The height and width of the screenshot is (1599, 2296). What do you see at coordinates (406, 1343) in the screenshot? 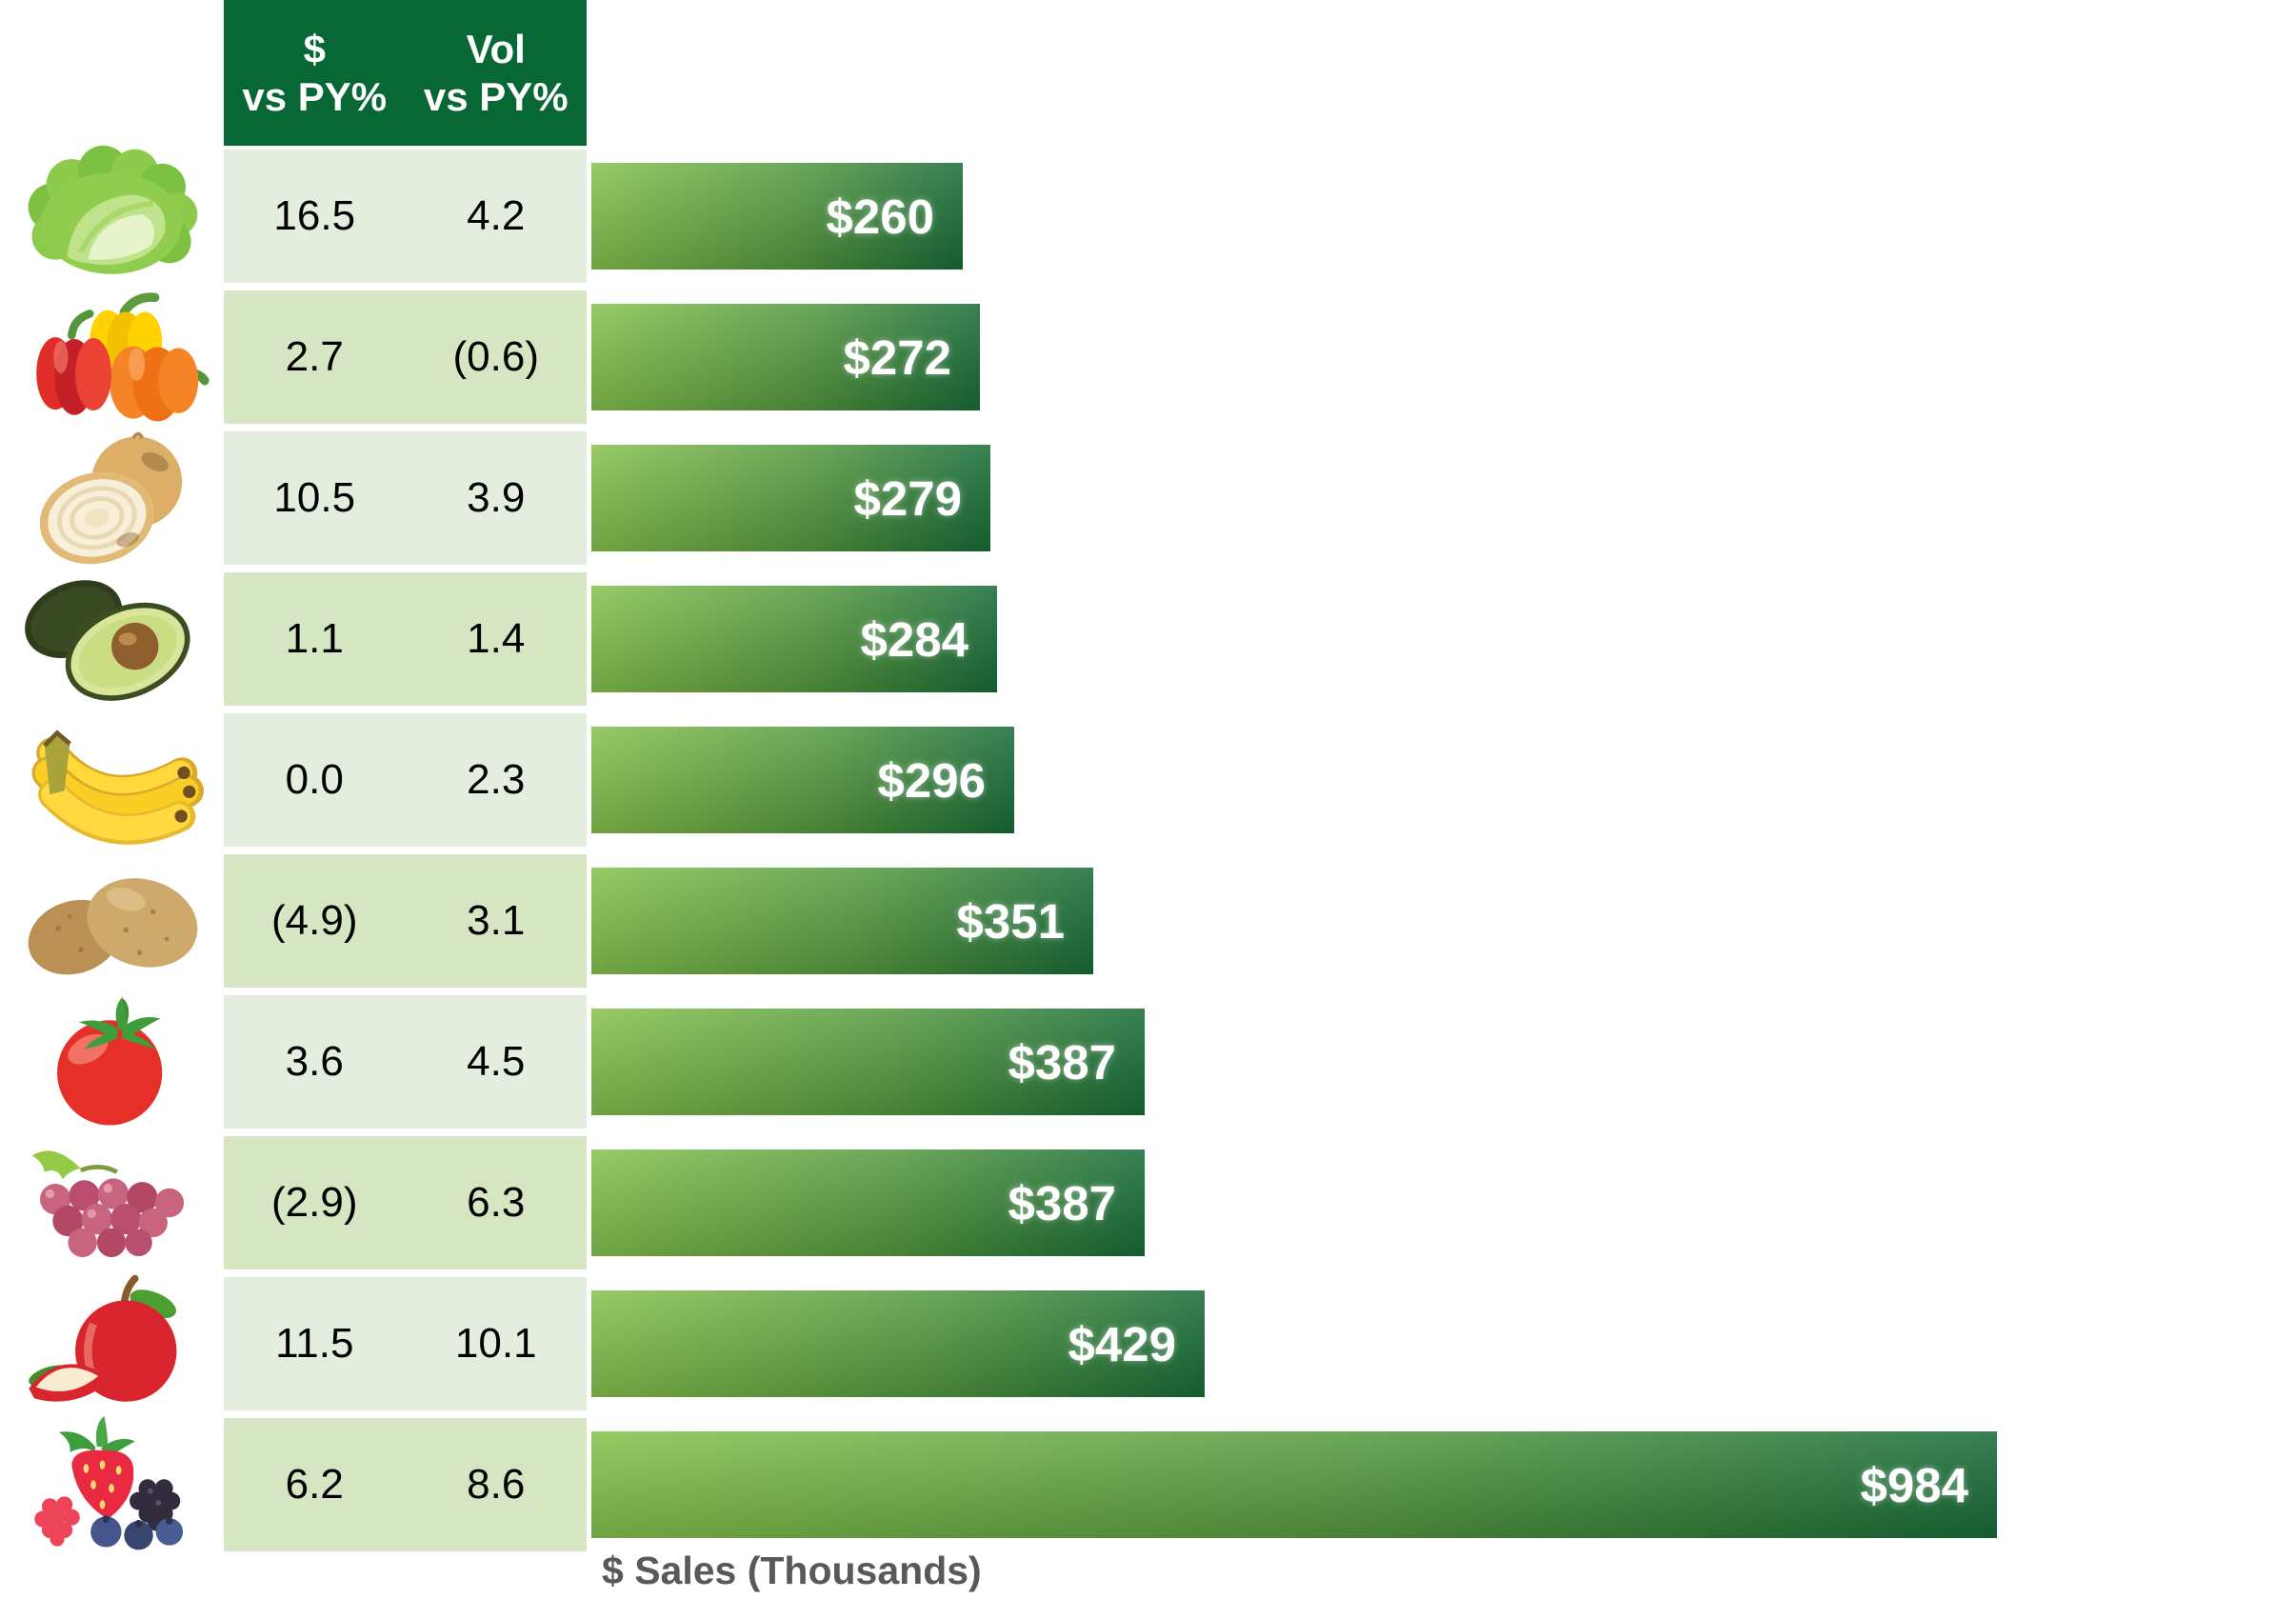
I see `metrics-cell: 11.5 10.1` at bounding box center [406, 1343].